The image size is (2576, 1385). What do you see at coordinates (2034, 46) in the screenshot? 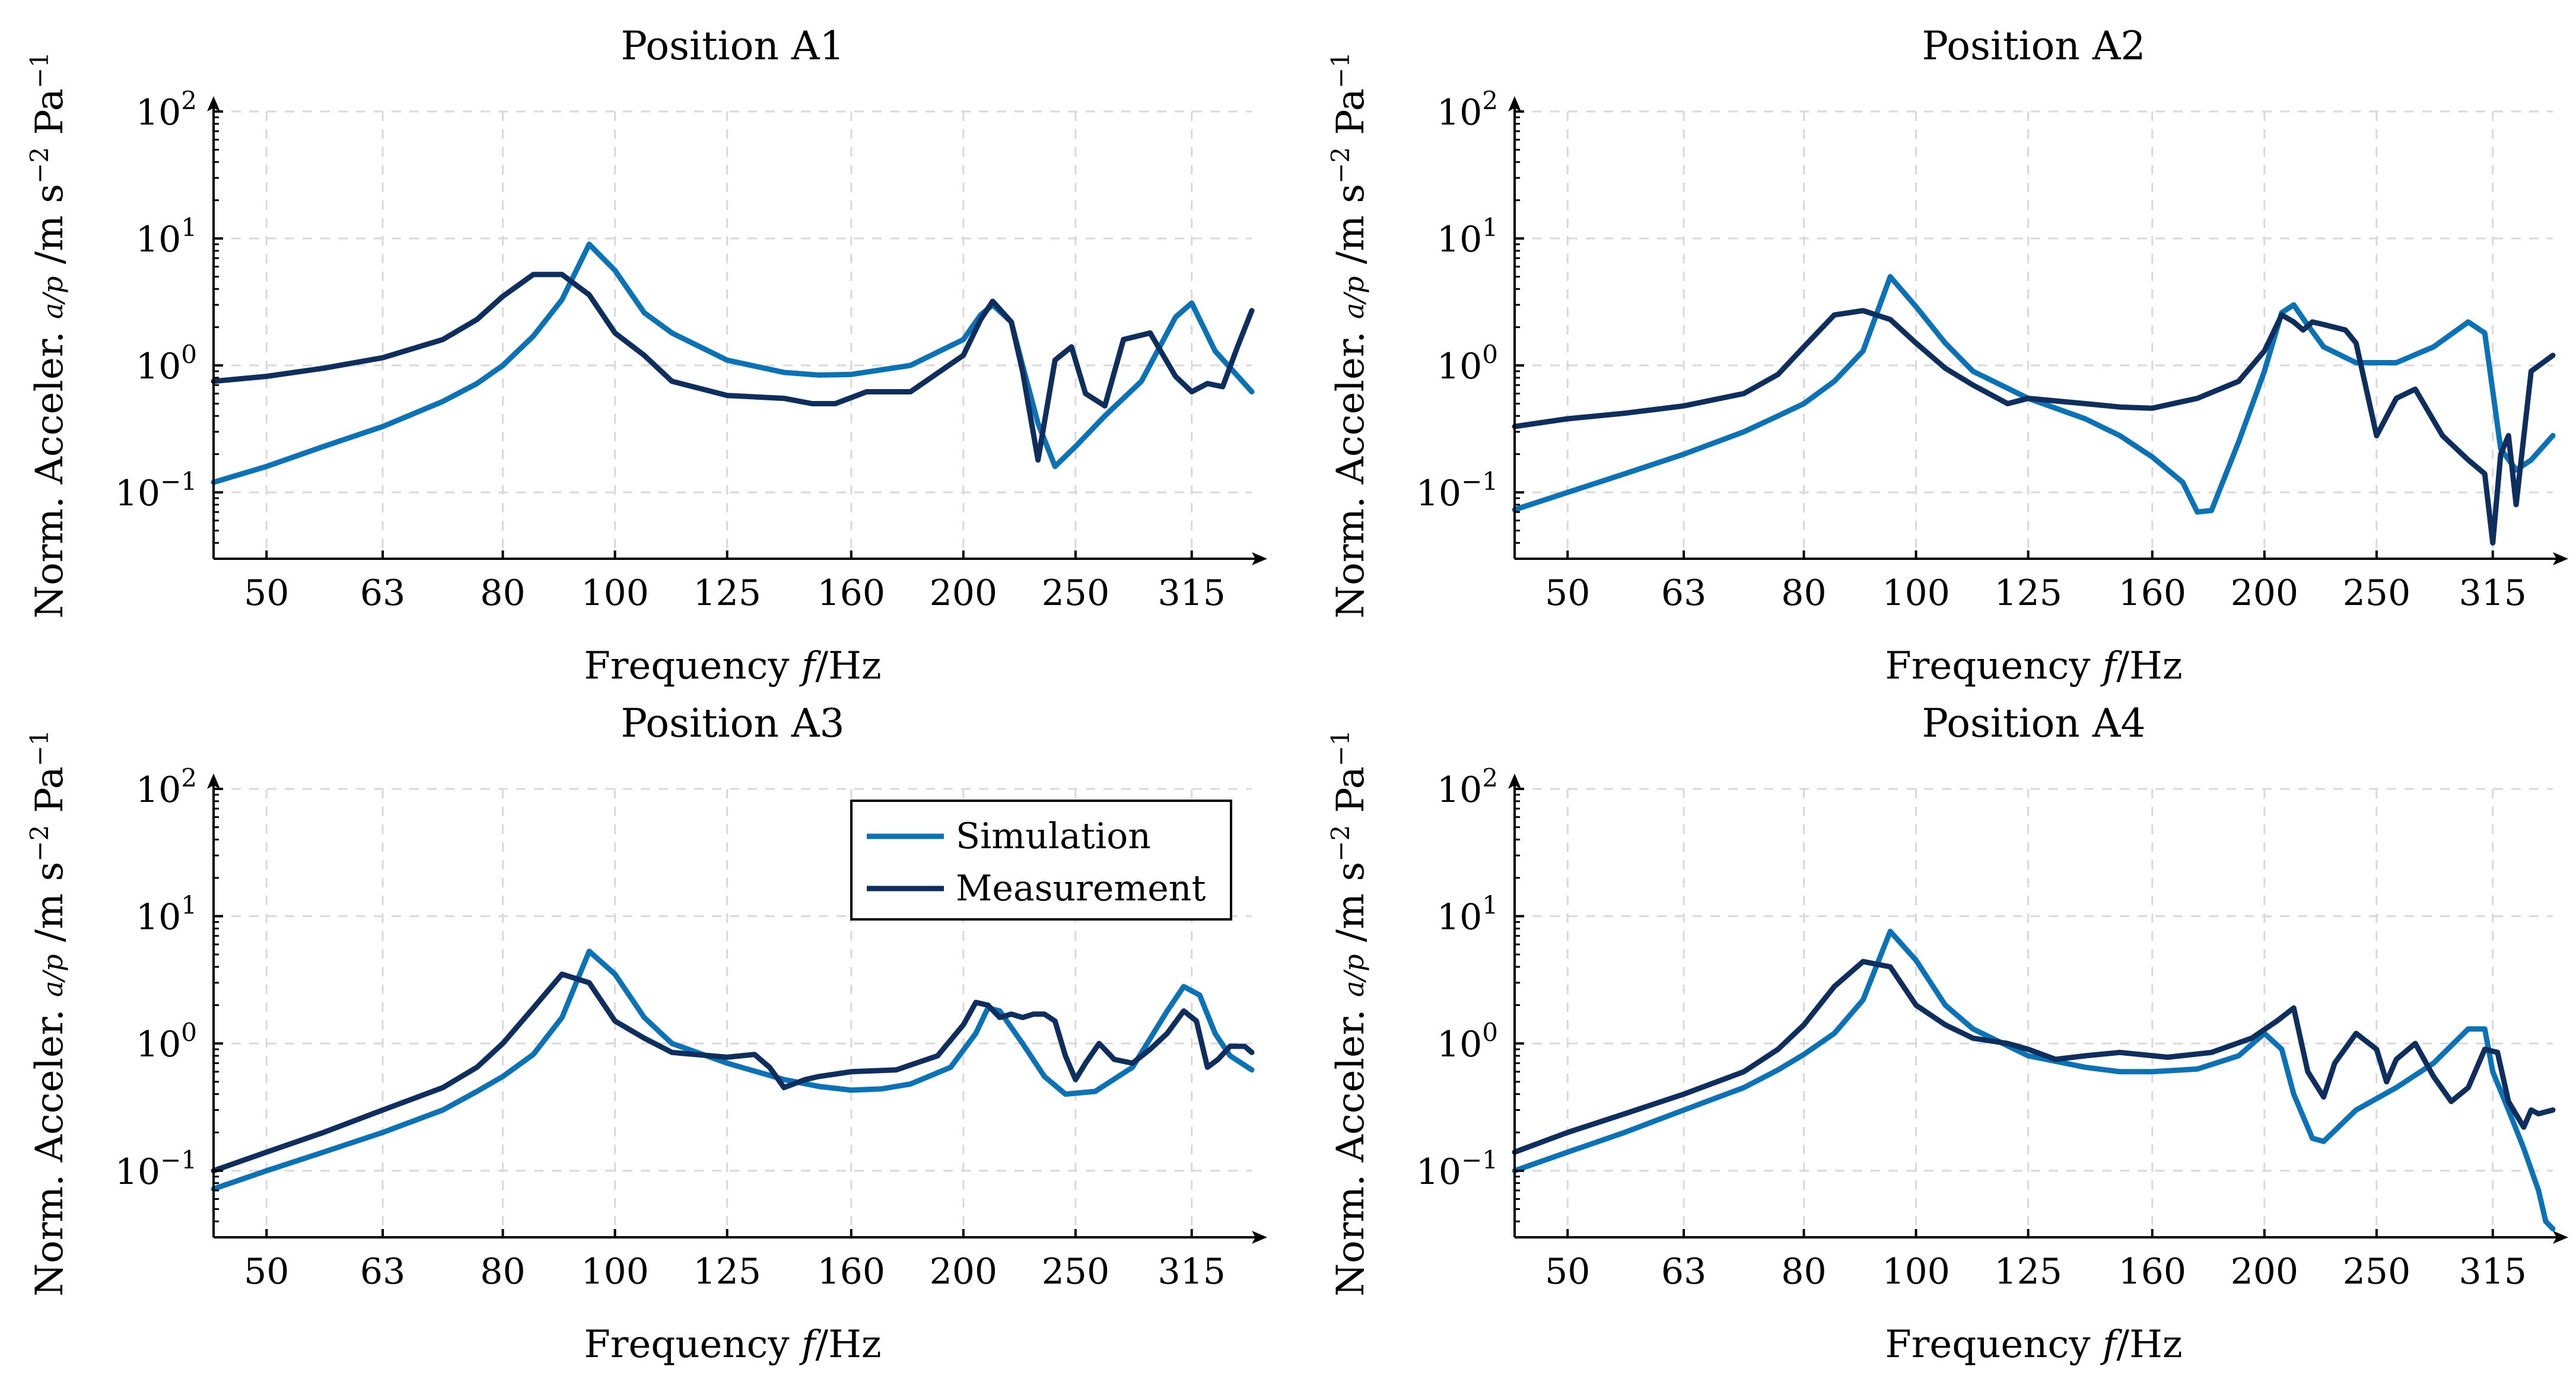
I see `chart-title: Position A2` at bounding box center [2034, 46].